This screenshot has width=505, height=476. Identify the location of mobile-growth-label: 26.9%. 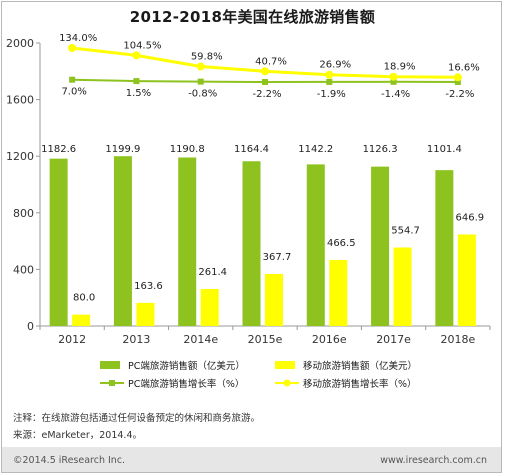
(335, 65).